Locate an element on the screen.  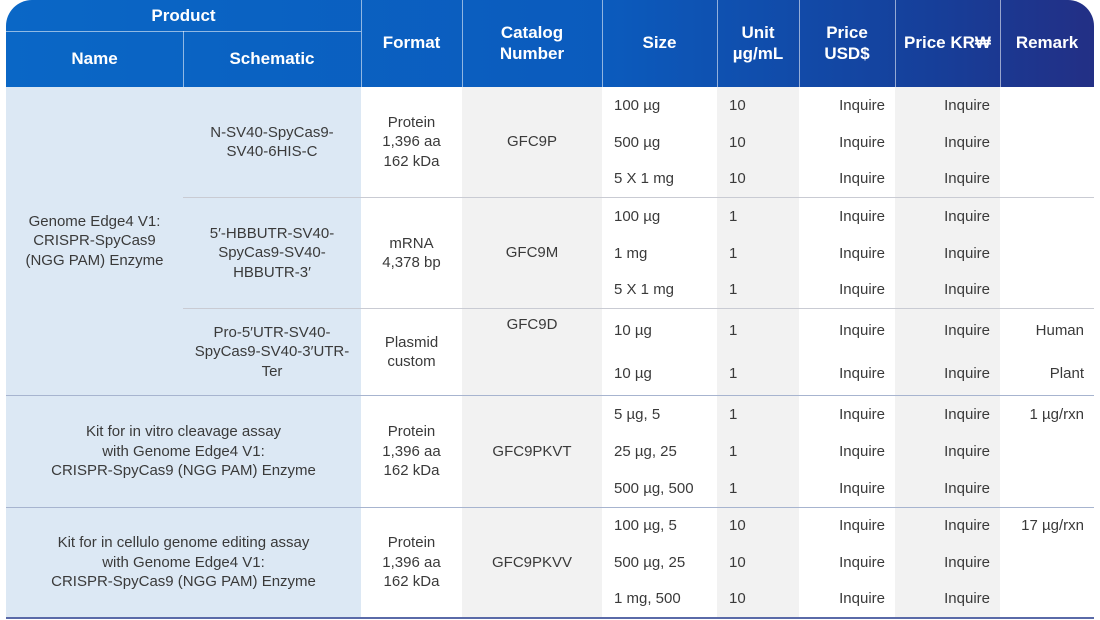
table-header is located at coordinates (550, 43).